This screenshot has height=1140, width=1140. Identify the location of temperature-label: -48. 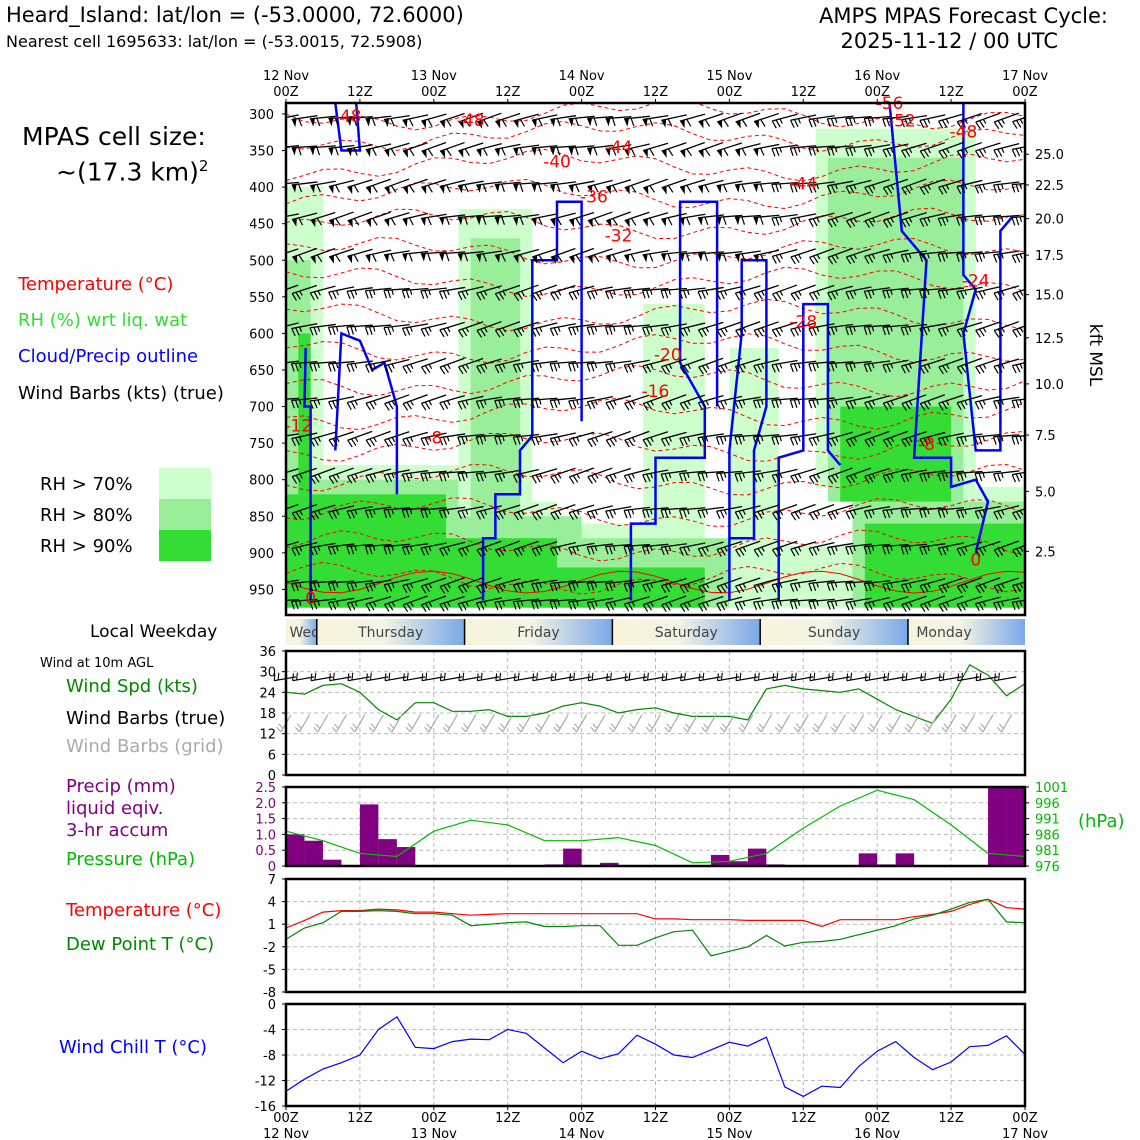
(348, 117).